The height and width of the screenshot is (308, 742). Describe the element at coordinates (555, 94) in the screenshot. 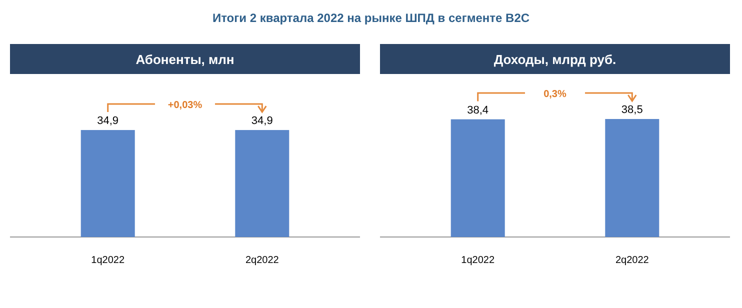

I see `text: 0,3%` at that location.